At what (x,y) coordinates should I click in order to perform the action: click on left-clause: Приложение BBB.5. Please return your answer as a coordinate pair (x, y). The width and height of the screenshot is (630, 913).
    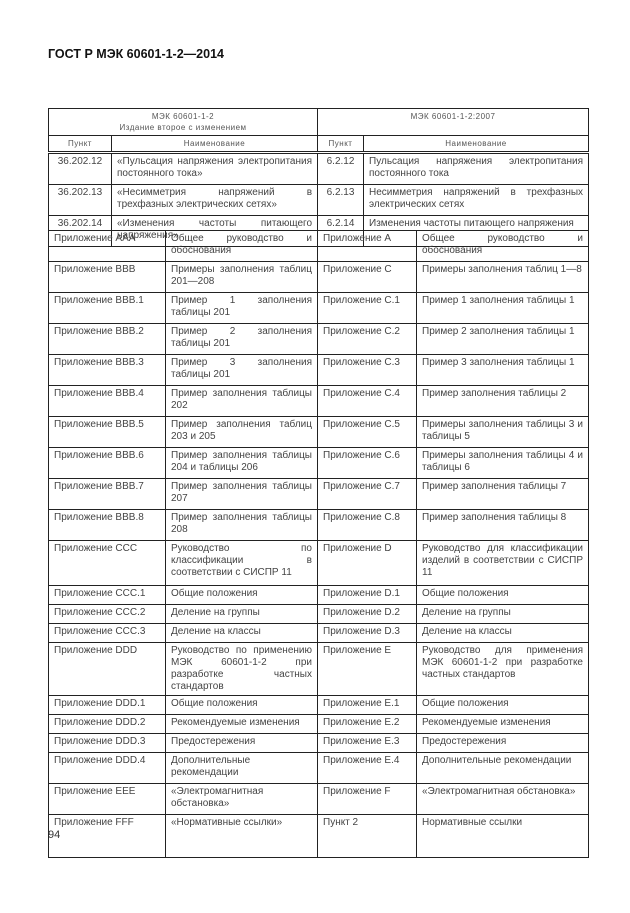
    Looking at the image, I should click on (107, 432).